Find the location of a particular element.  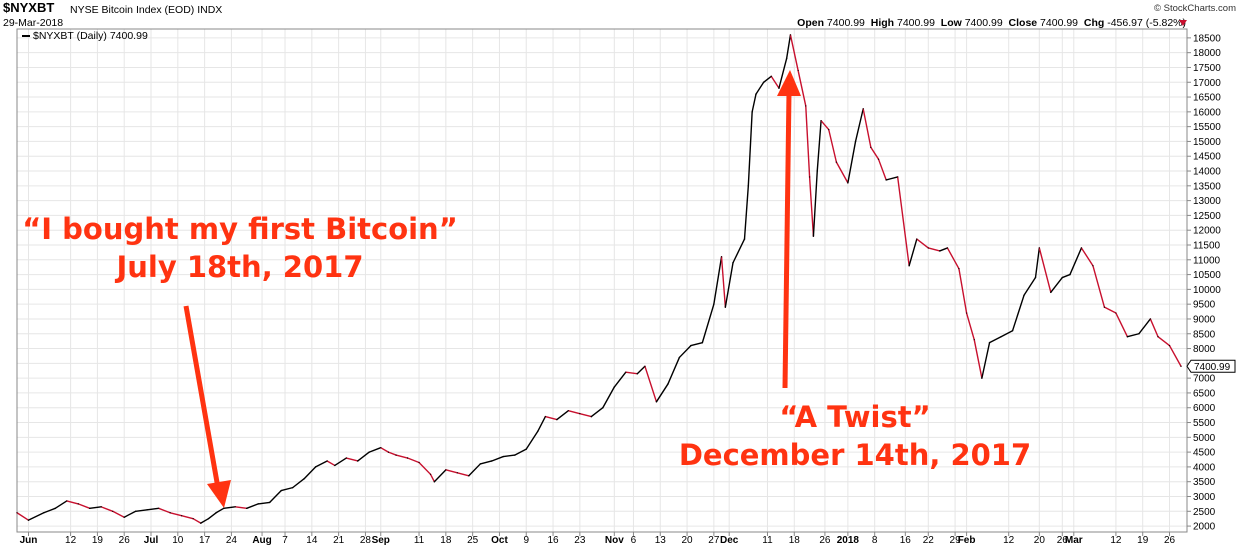

y-tick-label: 9000 is located at coordinates (1204, 319).